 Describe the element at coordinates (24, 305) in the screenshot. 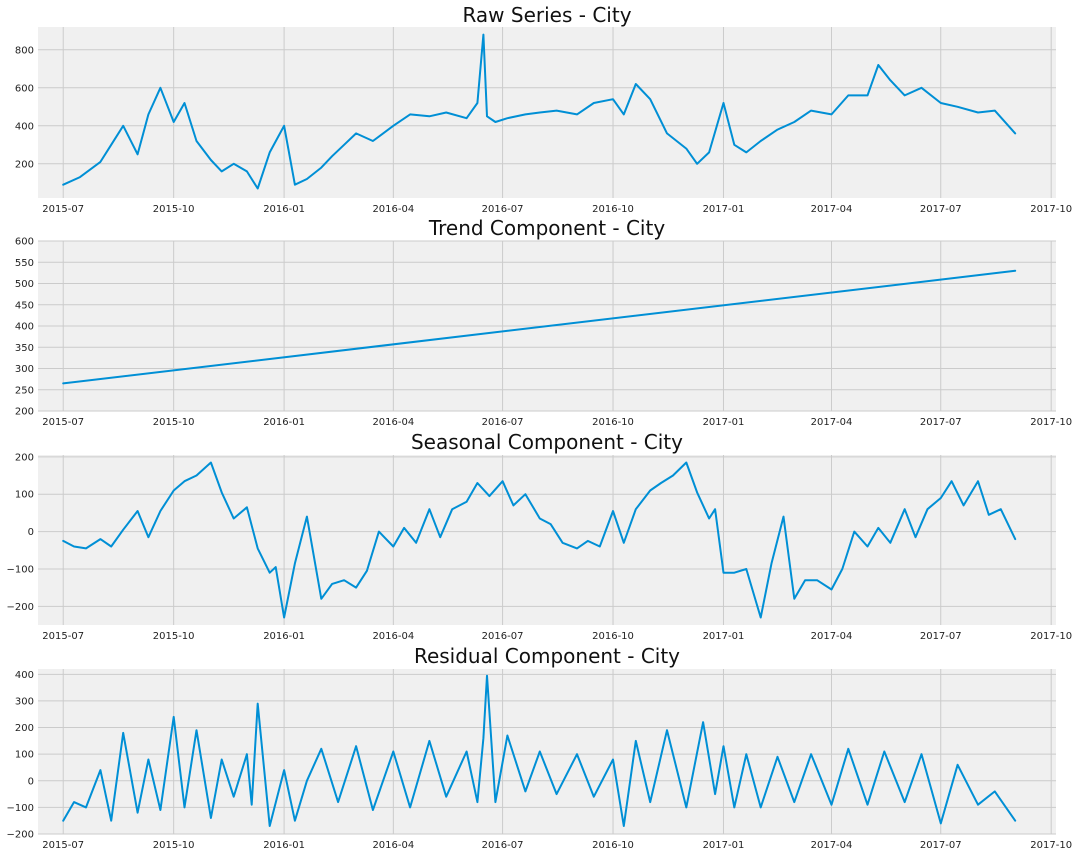

I see `y-tick-label: 450` at that location.